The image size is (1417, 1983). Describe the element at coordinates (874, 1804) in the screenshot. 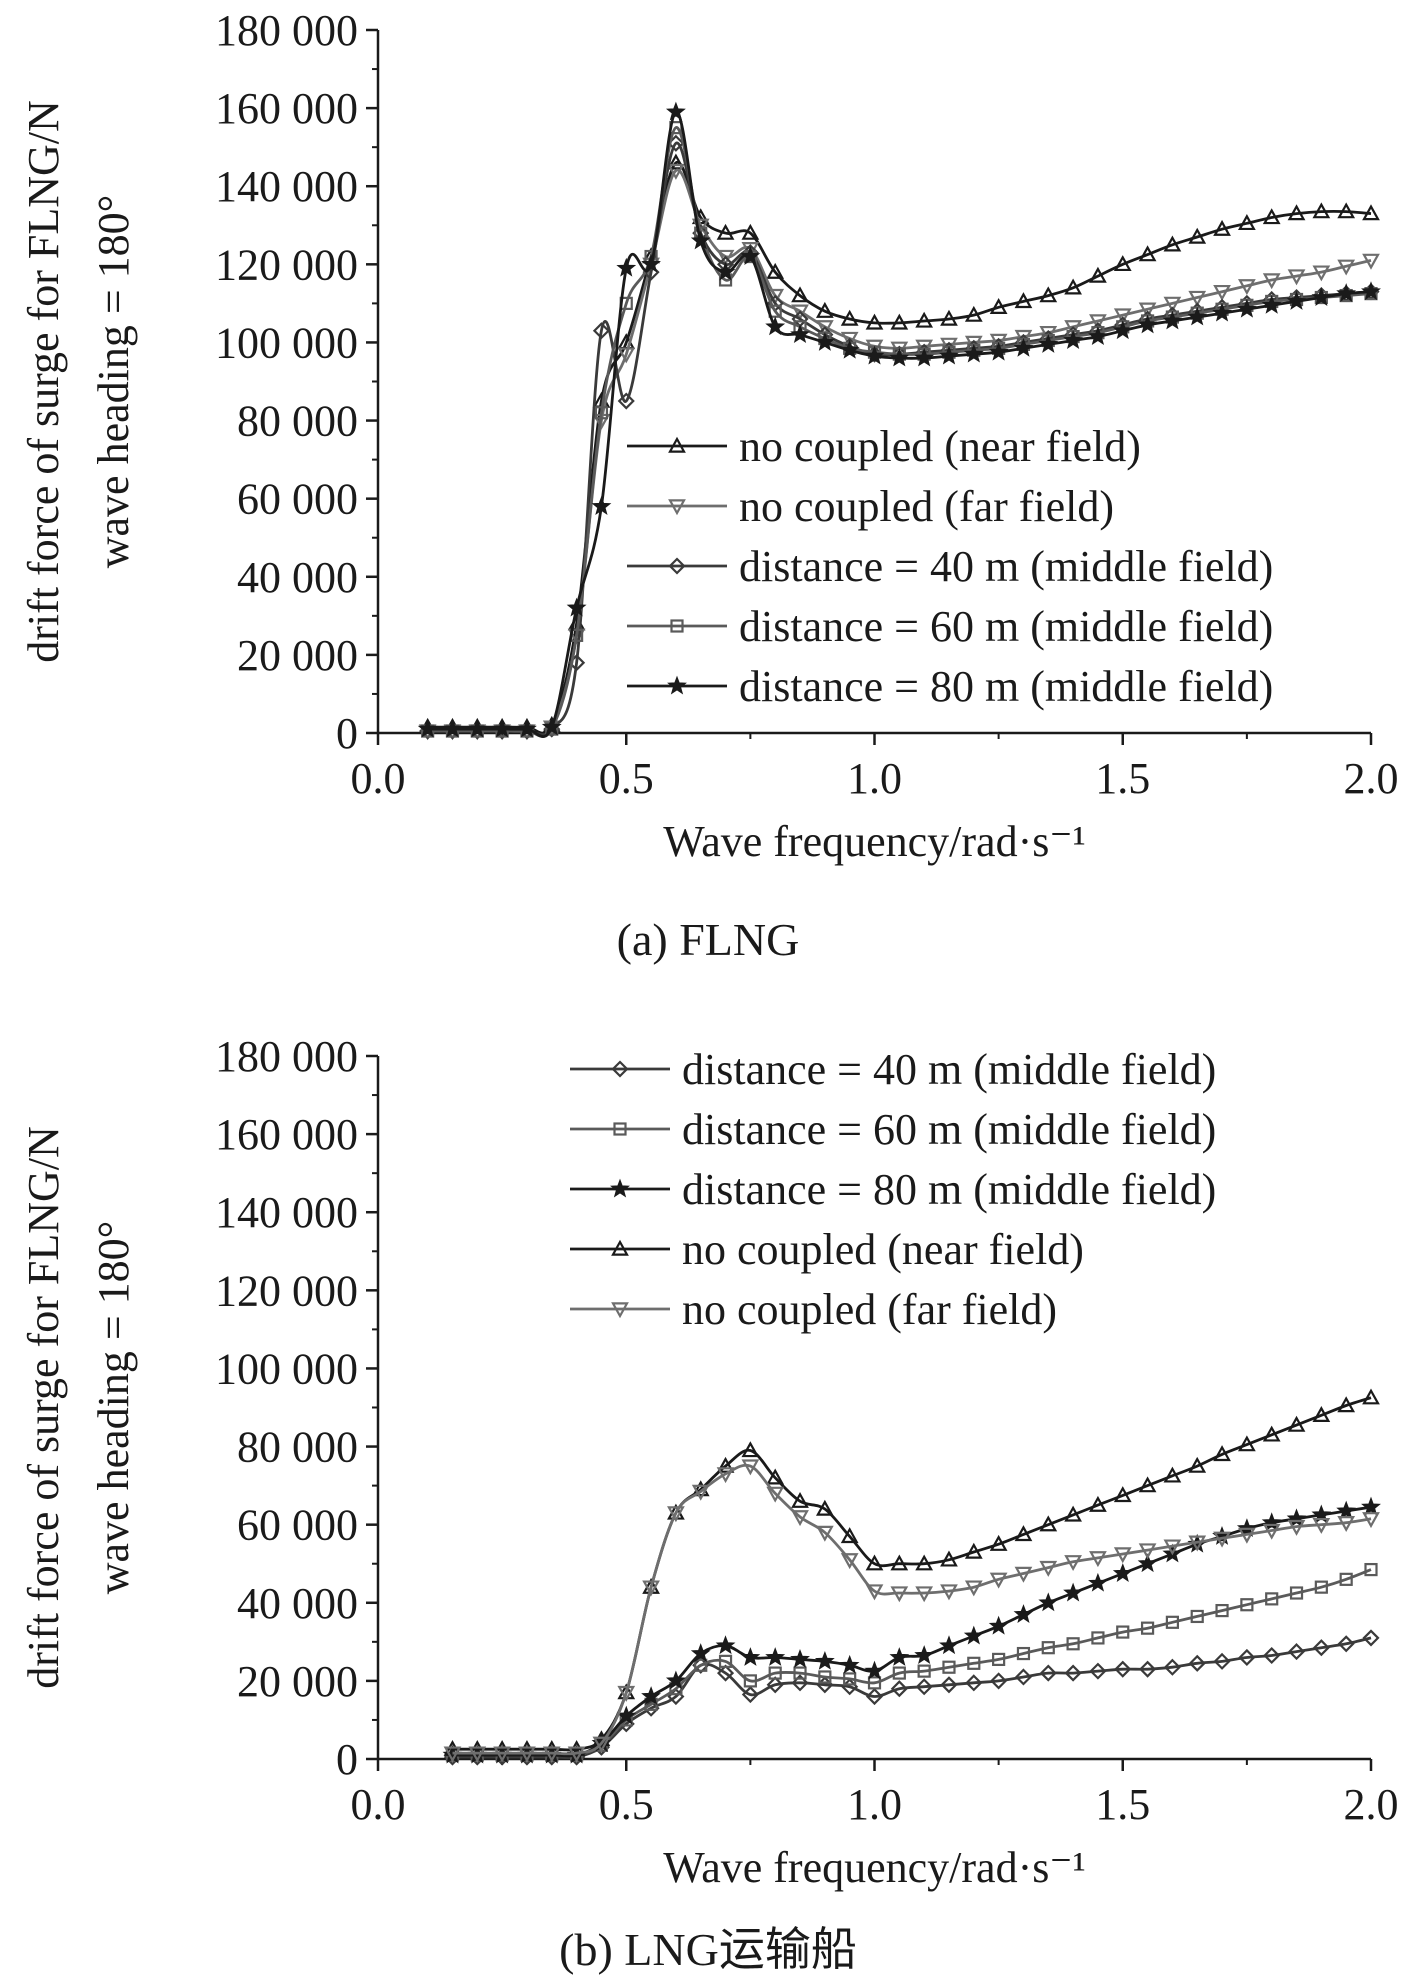

I see `x-tick-label: 1.0` at that location.